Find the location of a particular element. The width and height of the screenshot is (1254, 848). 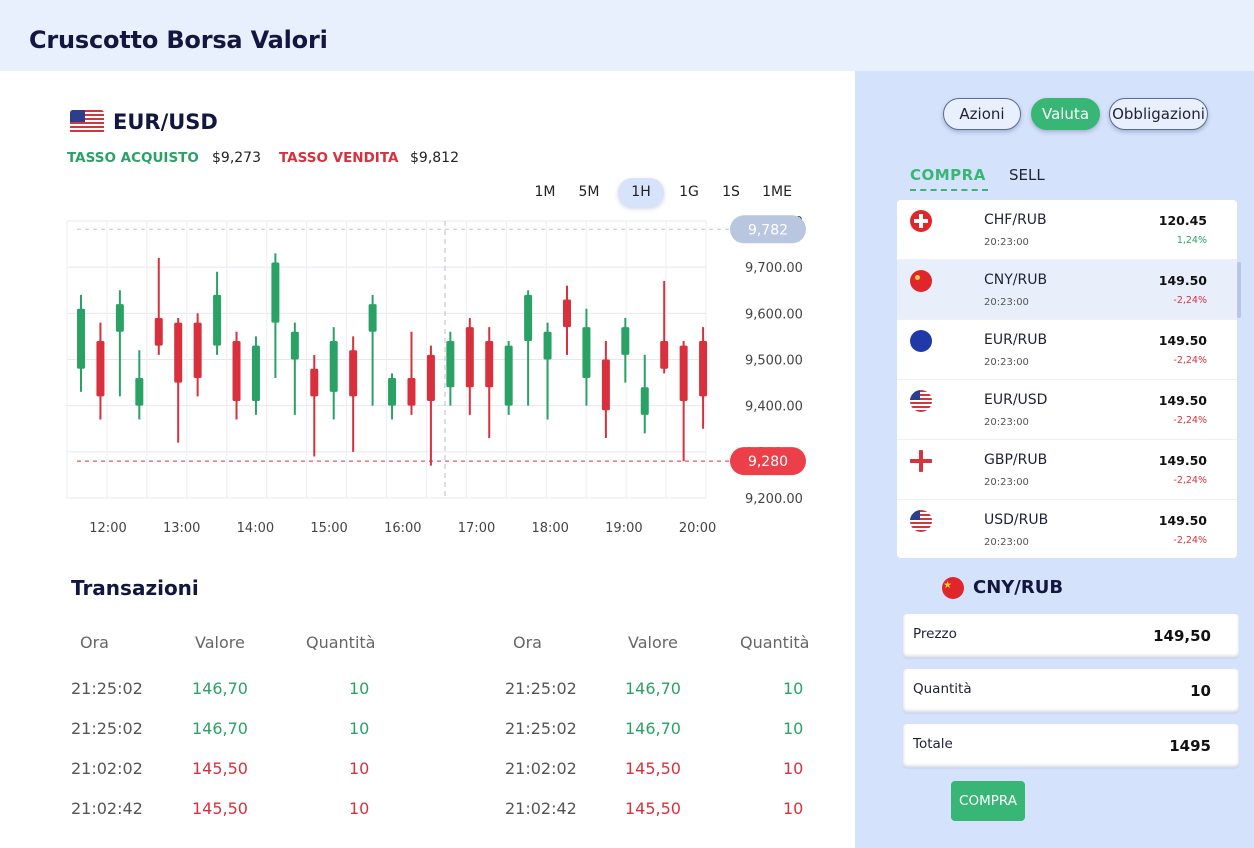

timeframe-1m: 1M is located at coordinates (545, 192).